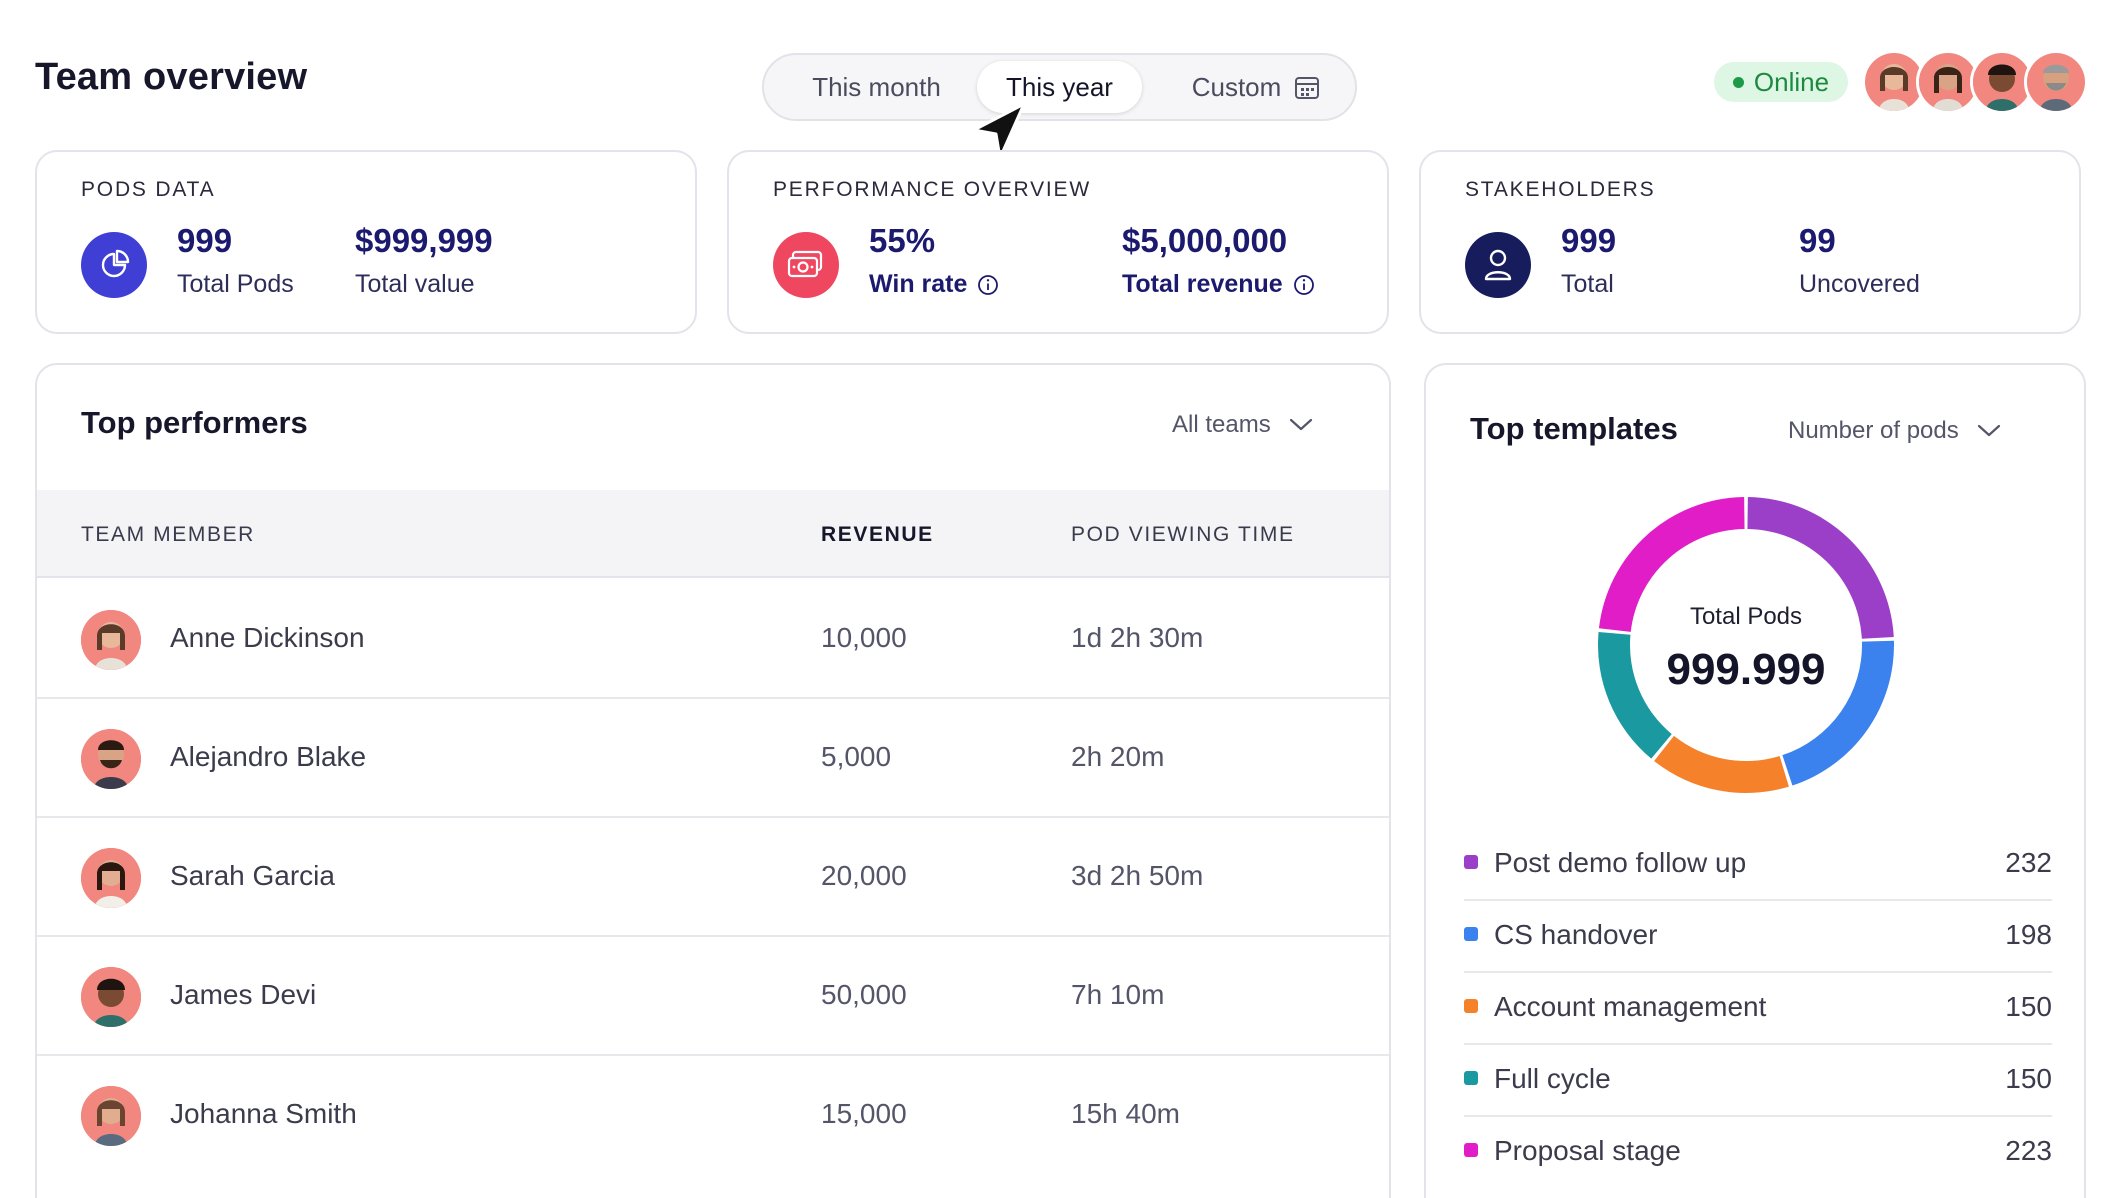  I want to click on member-revenue: 20,000, so click(864, 875).